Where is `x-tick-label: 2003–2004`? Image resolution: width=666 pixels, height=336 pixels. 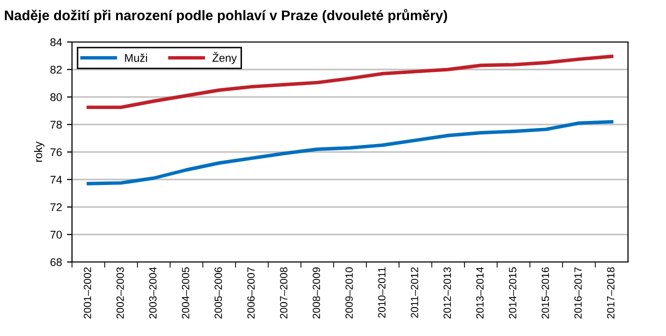
x-tick-label: 2003–2004 is located at coordinates (153, 292).